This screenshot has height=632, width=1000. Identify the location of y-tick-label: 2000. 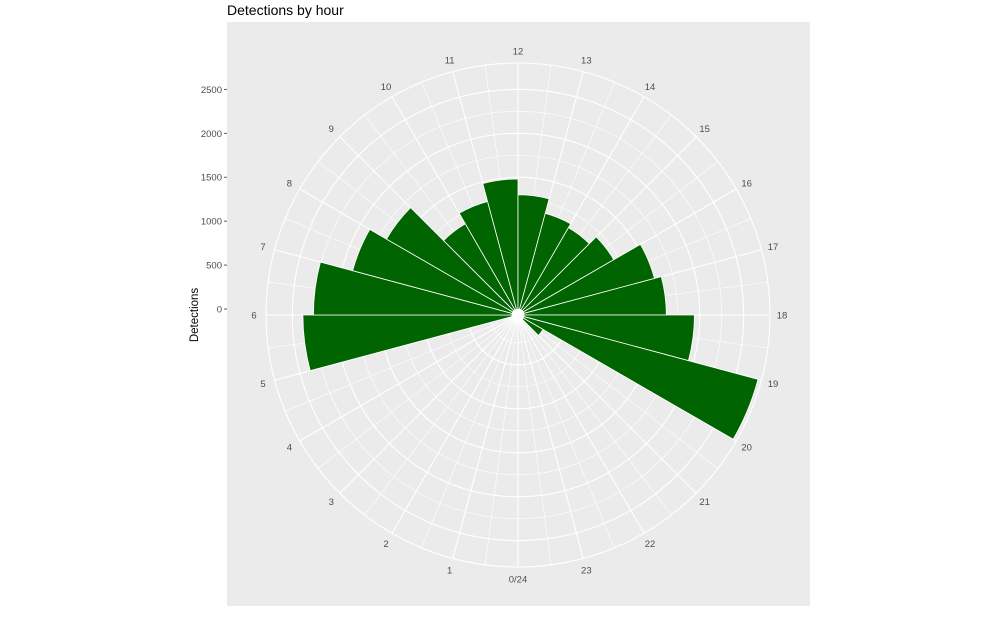
(211, 134).